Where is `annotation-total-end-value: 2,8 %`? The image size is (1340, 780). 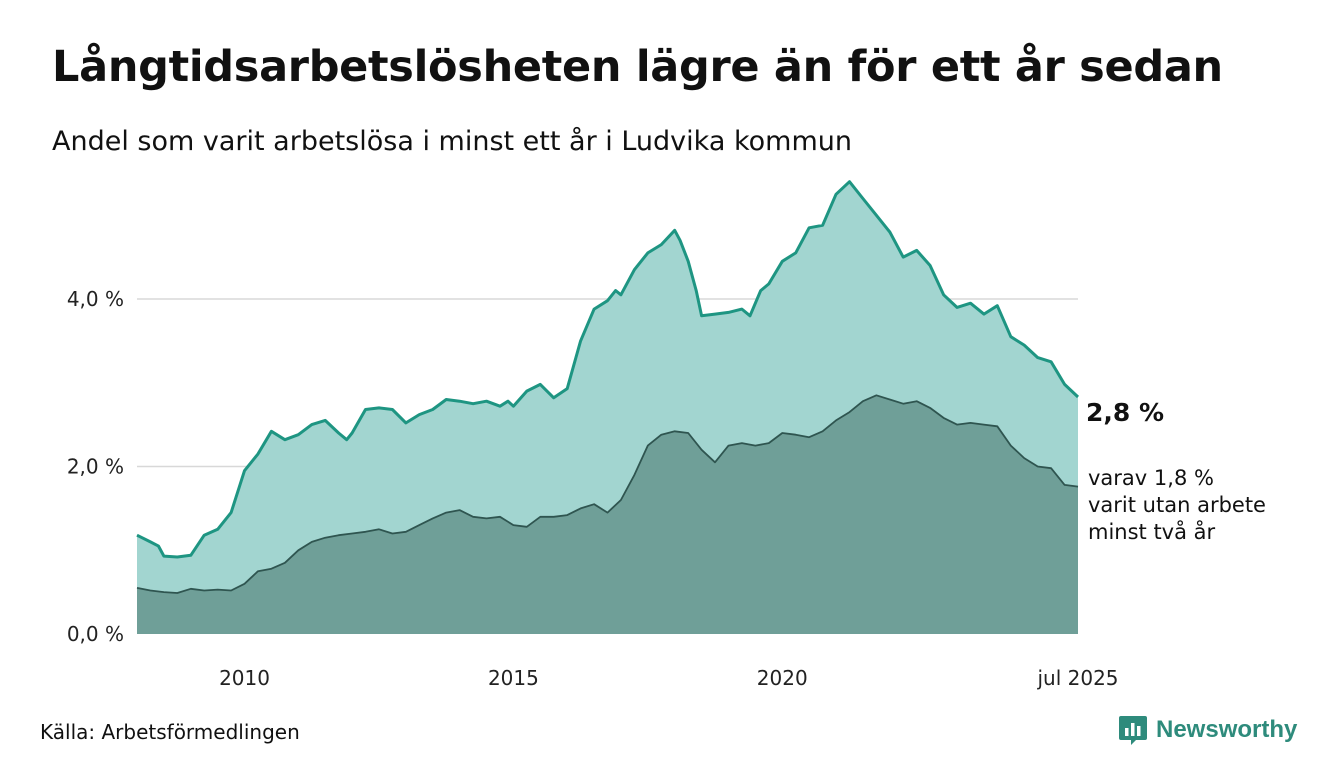 annotation-total-end-value: 2,8 % is located at coordinates (1125, 412).